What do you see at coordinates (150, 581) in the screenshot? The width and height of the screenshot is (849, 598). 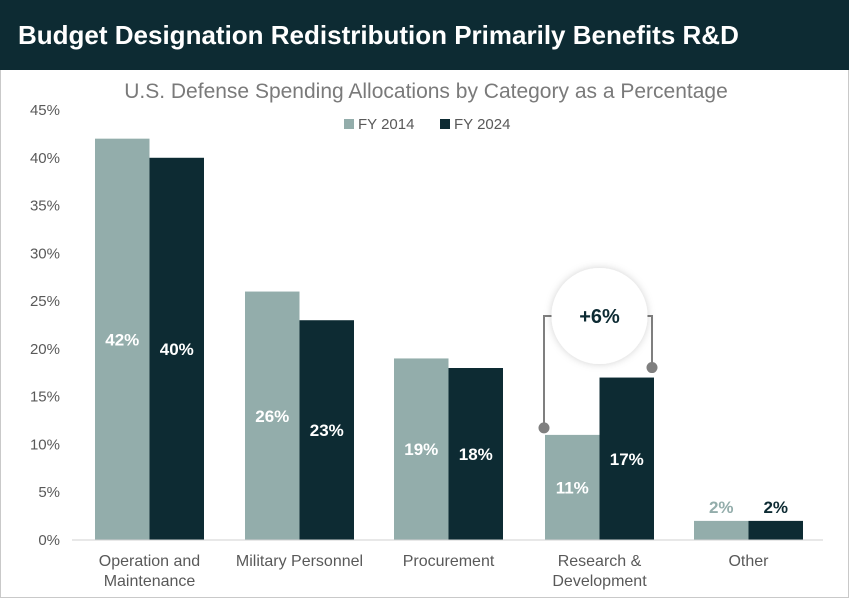 I see `x-category-label: Maintenance` at bounding box center [150, 581].